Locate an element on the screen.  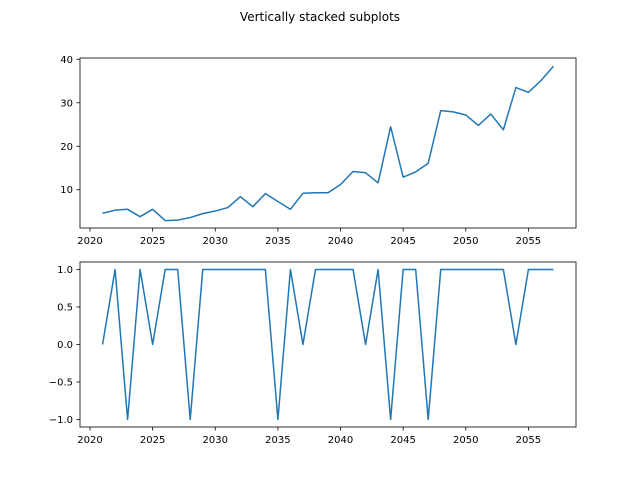
y-tick-label: −0.5 is located at coordinates (61, 383).